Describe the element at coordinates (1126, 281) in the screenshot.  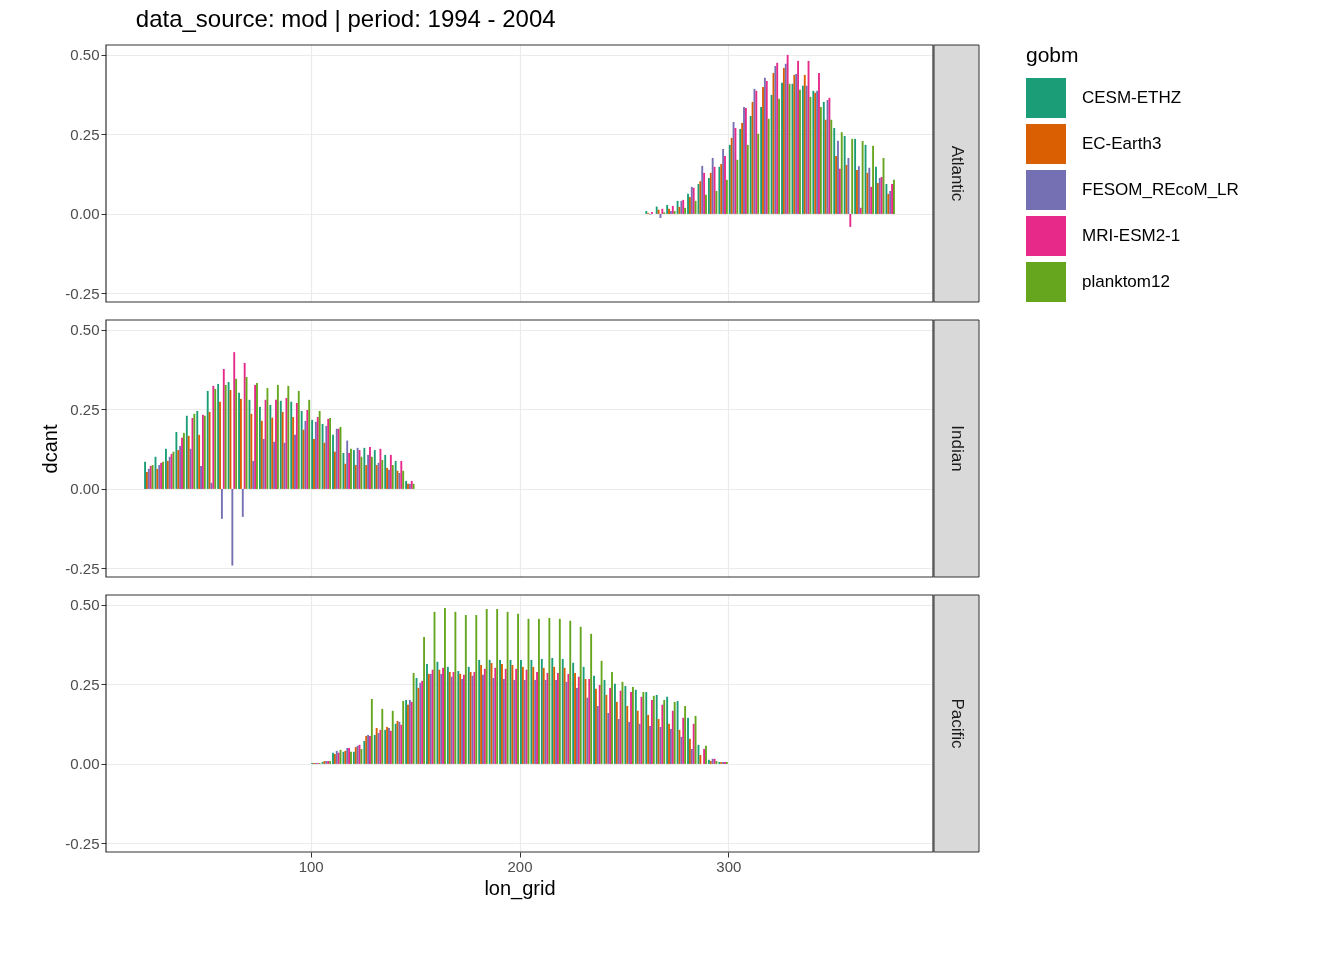
I see `legend-label: planktom12` at that location.